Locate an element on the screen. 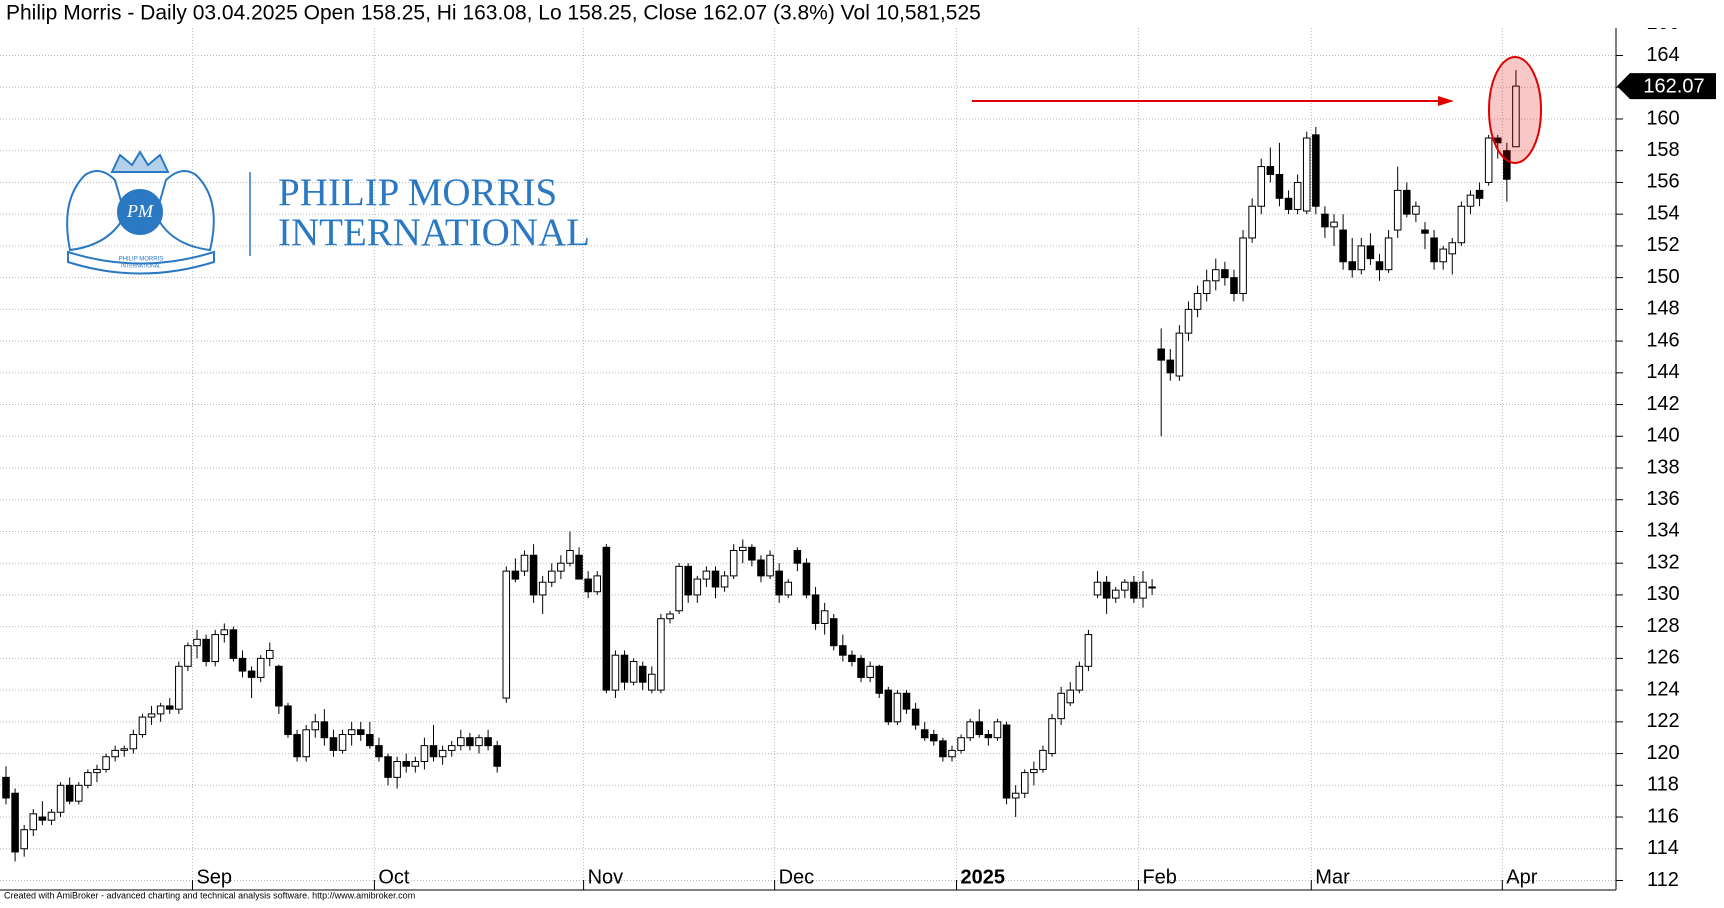  emblem-monogram: PM is located at coordinates (140, 211).